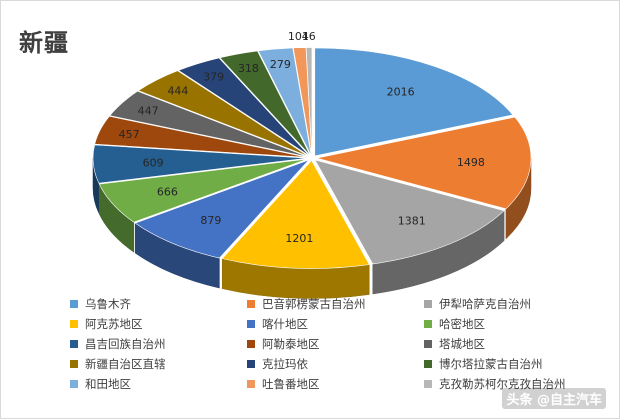 The image size is (620, 419). What do you see at coordinates (335, 324) in the screenshot?
I see `legend-item-4: 喀什地区` at bounding box center [335, 324].